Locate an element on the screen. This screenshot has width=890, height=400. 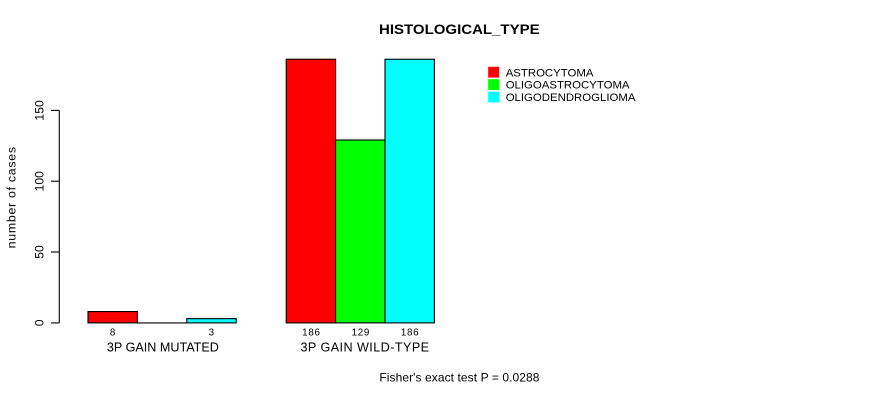
svg-text: 8 is located at coordinates (113, 333).